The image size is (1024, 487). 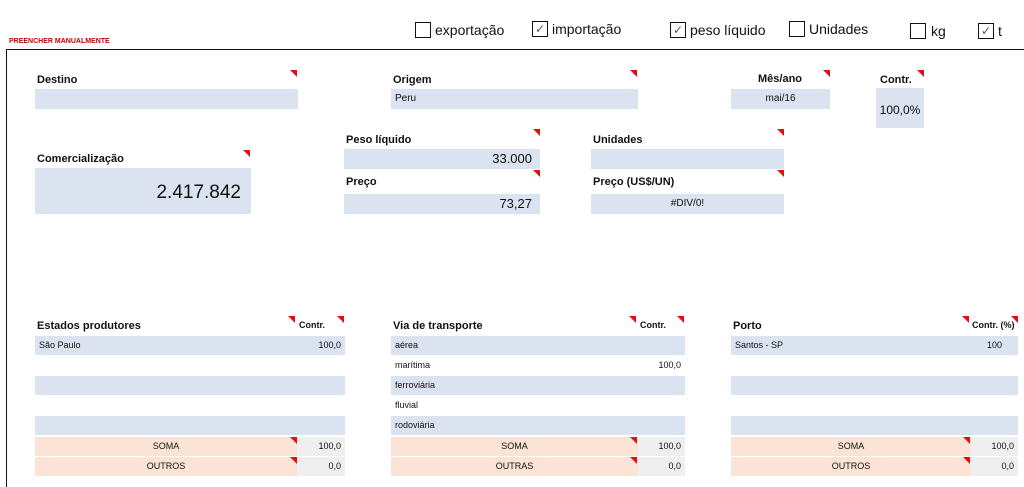 What do you see at coordinates (538, 425) in the screenshot?
I see `table-row: rodoviária` at bounding box center [538, 425].